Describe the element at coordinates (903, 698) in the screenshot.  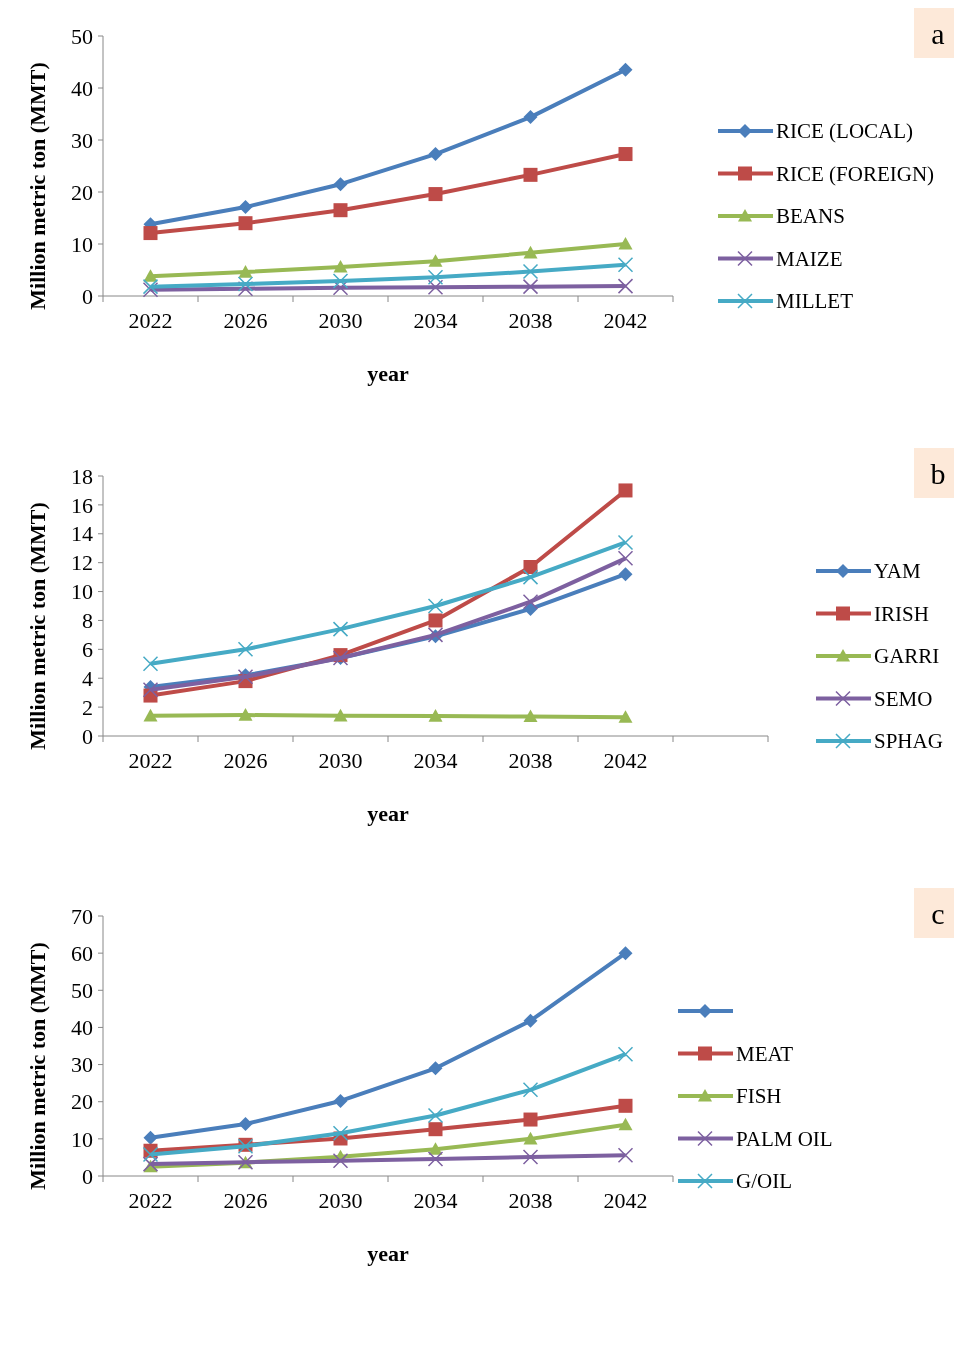
I see `legend-label: SEMO` at that location.